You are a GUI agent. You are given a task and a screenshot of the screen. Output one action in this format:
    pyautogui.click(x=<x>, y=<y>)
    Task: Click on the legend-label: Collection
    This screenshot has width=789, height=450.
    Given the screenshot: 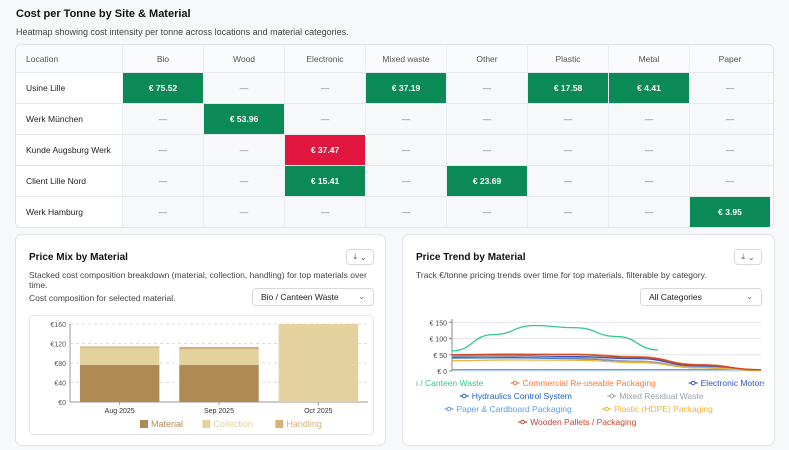 What is the action you would take?
    pyautogui.click(x=233, y=424)
    